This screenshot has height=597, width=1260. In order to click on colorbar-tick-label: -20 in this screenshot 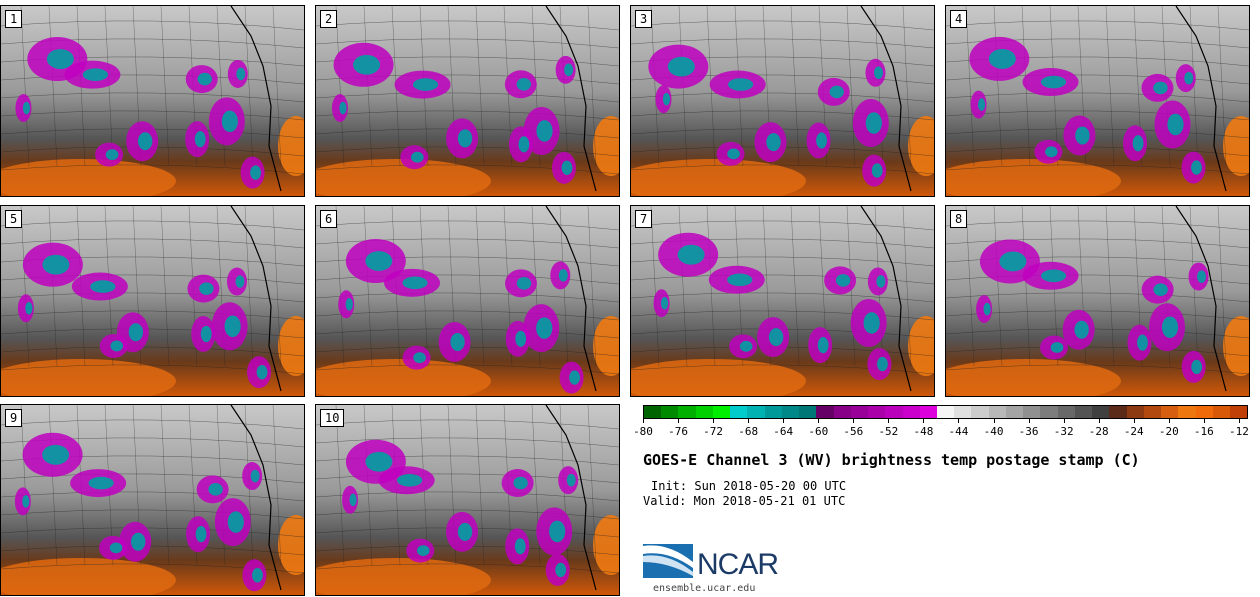, I will do `click(1168, 431)`.